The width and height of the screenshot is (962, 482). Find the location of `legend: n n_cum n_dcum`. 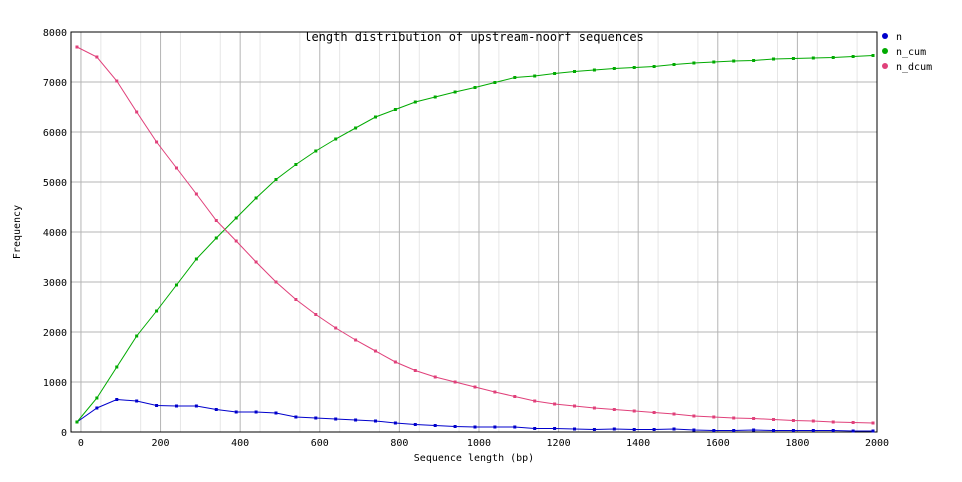

legend: n n_cum n_dcum is located at coordinates (907, 52).